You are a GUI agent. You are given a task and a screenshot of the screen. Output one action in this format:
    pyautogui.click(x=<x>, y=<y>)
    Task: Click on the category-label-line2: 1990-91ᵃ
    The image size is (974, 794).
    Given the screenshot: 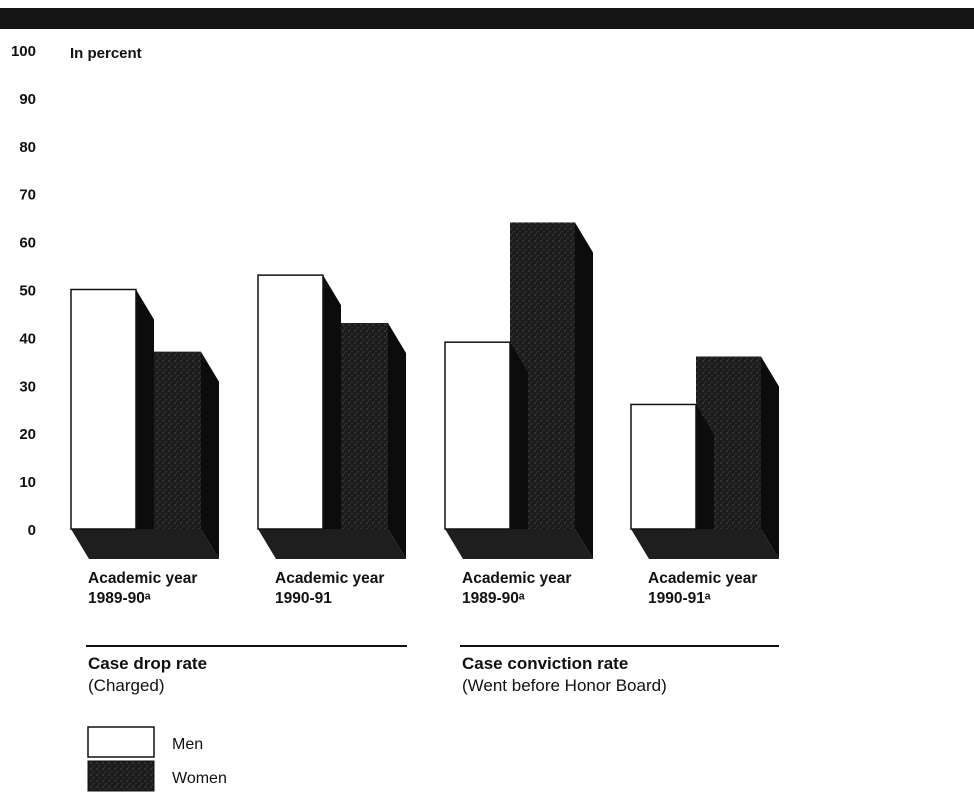 What is the action you would take?
    pyautogui.click(x=679, y=598)
    